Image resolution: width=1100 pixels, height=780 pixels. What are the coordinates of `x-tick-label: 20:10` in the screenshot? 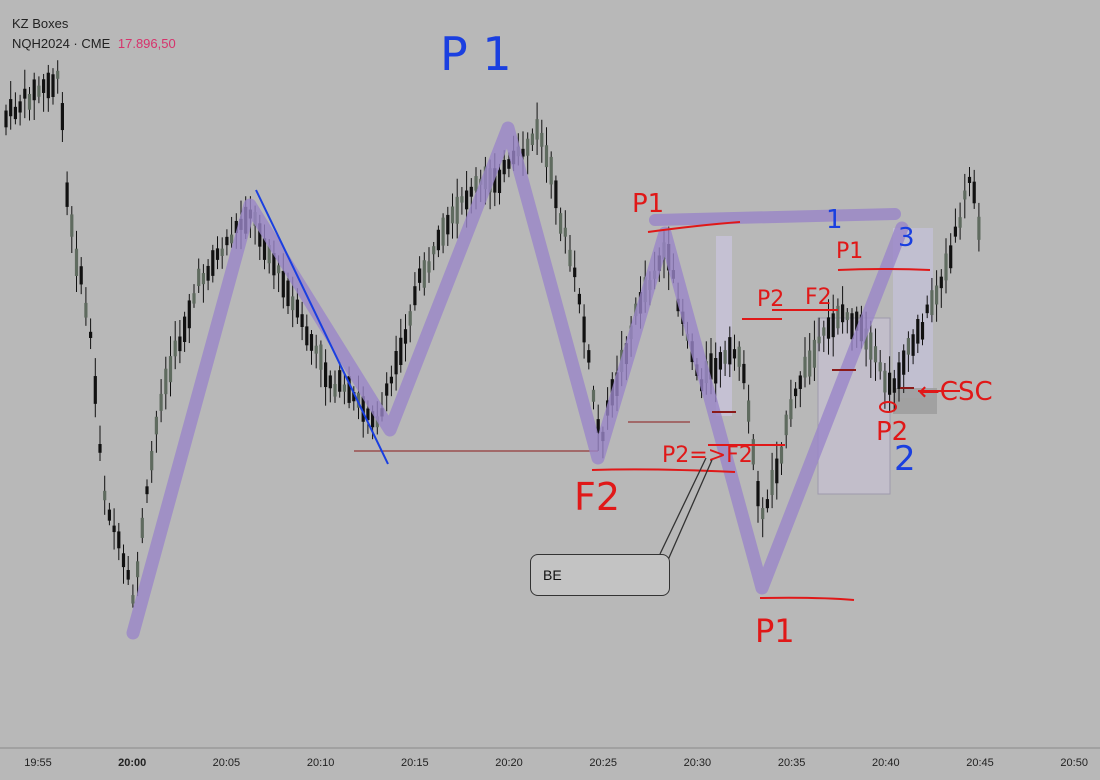 It's located at (321, 763).